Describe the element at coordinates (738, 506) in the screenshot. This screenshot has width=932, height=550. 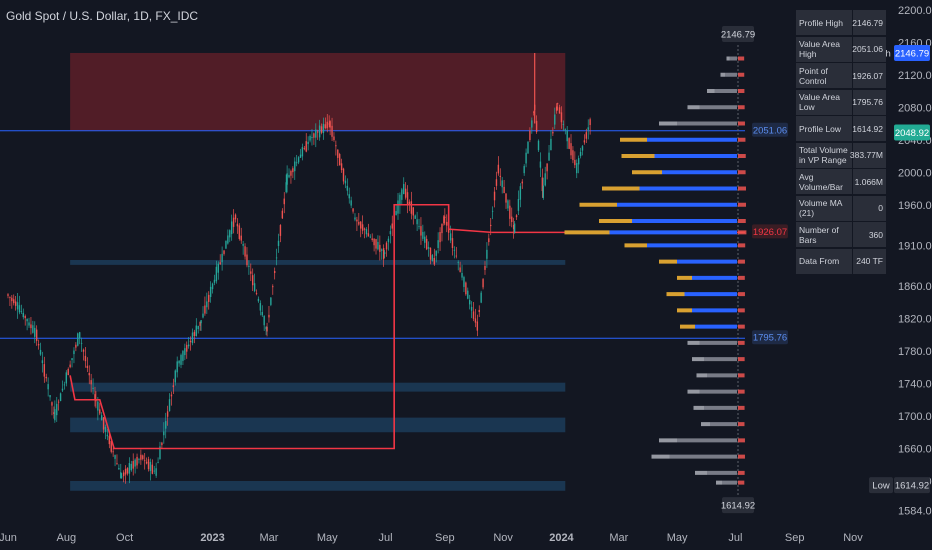
I see `profile-low-tag-text: 1614.92` at that location.